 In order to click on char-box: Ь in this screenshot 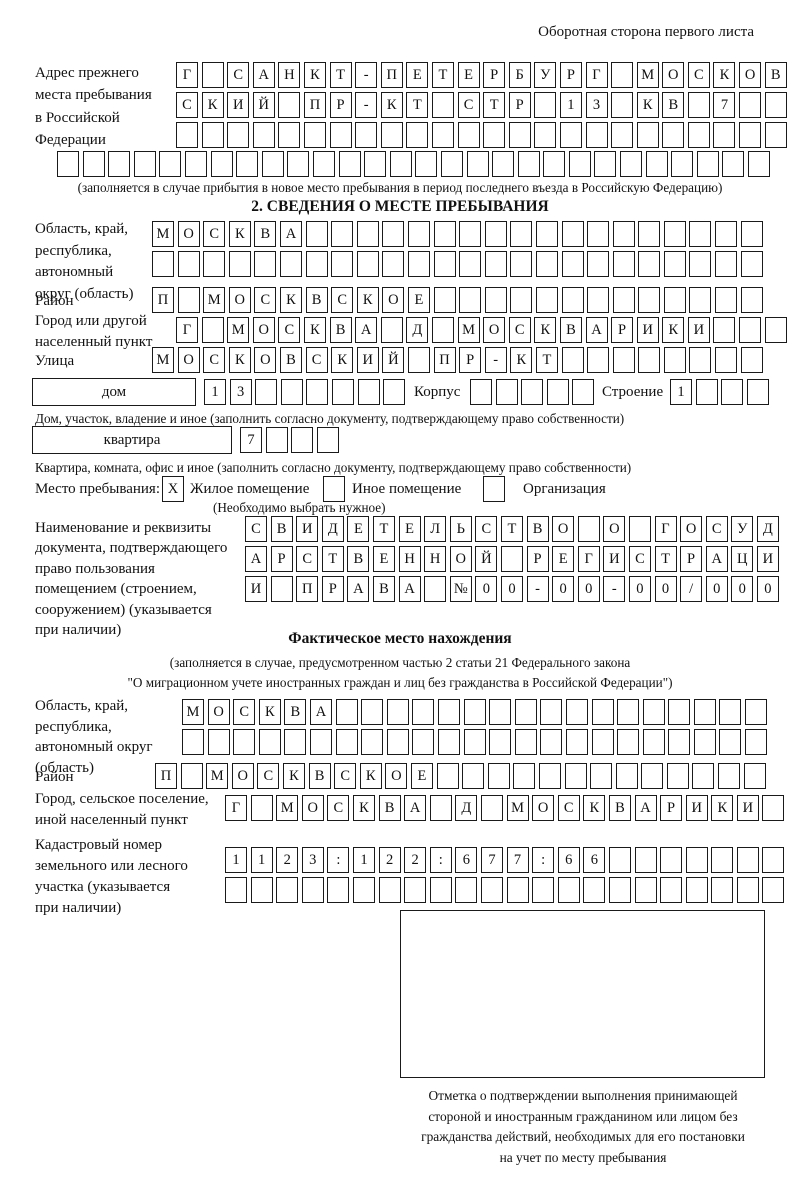, I will do `click(460, 529)`.